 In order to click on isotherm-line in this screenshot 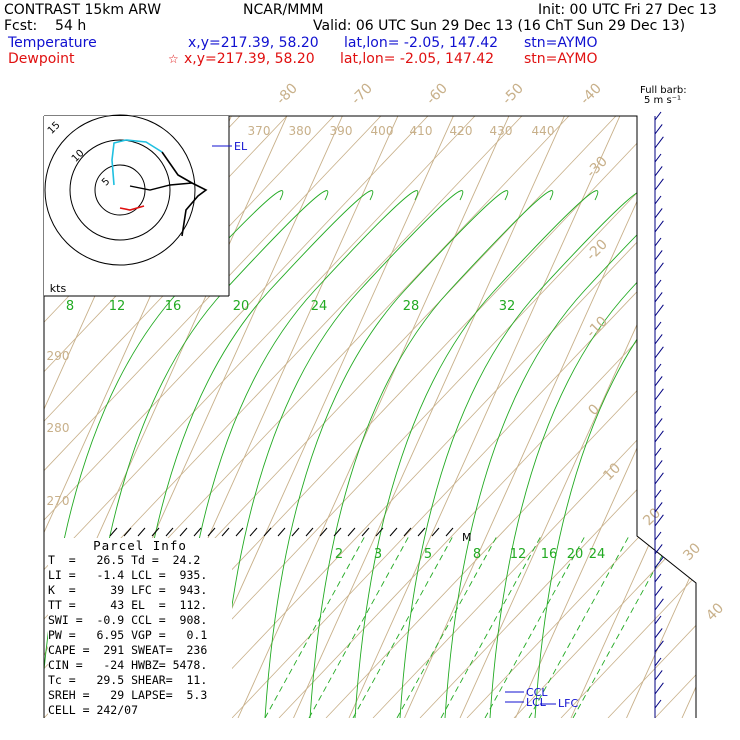, I will do `click(688, 417)`.